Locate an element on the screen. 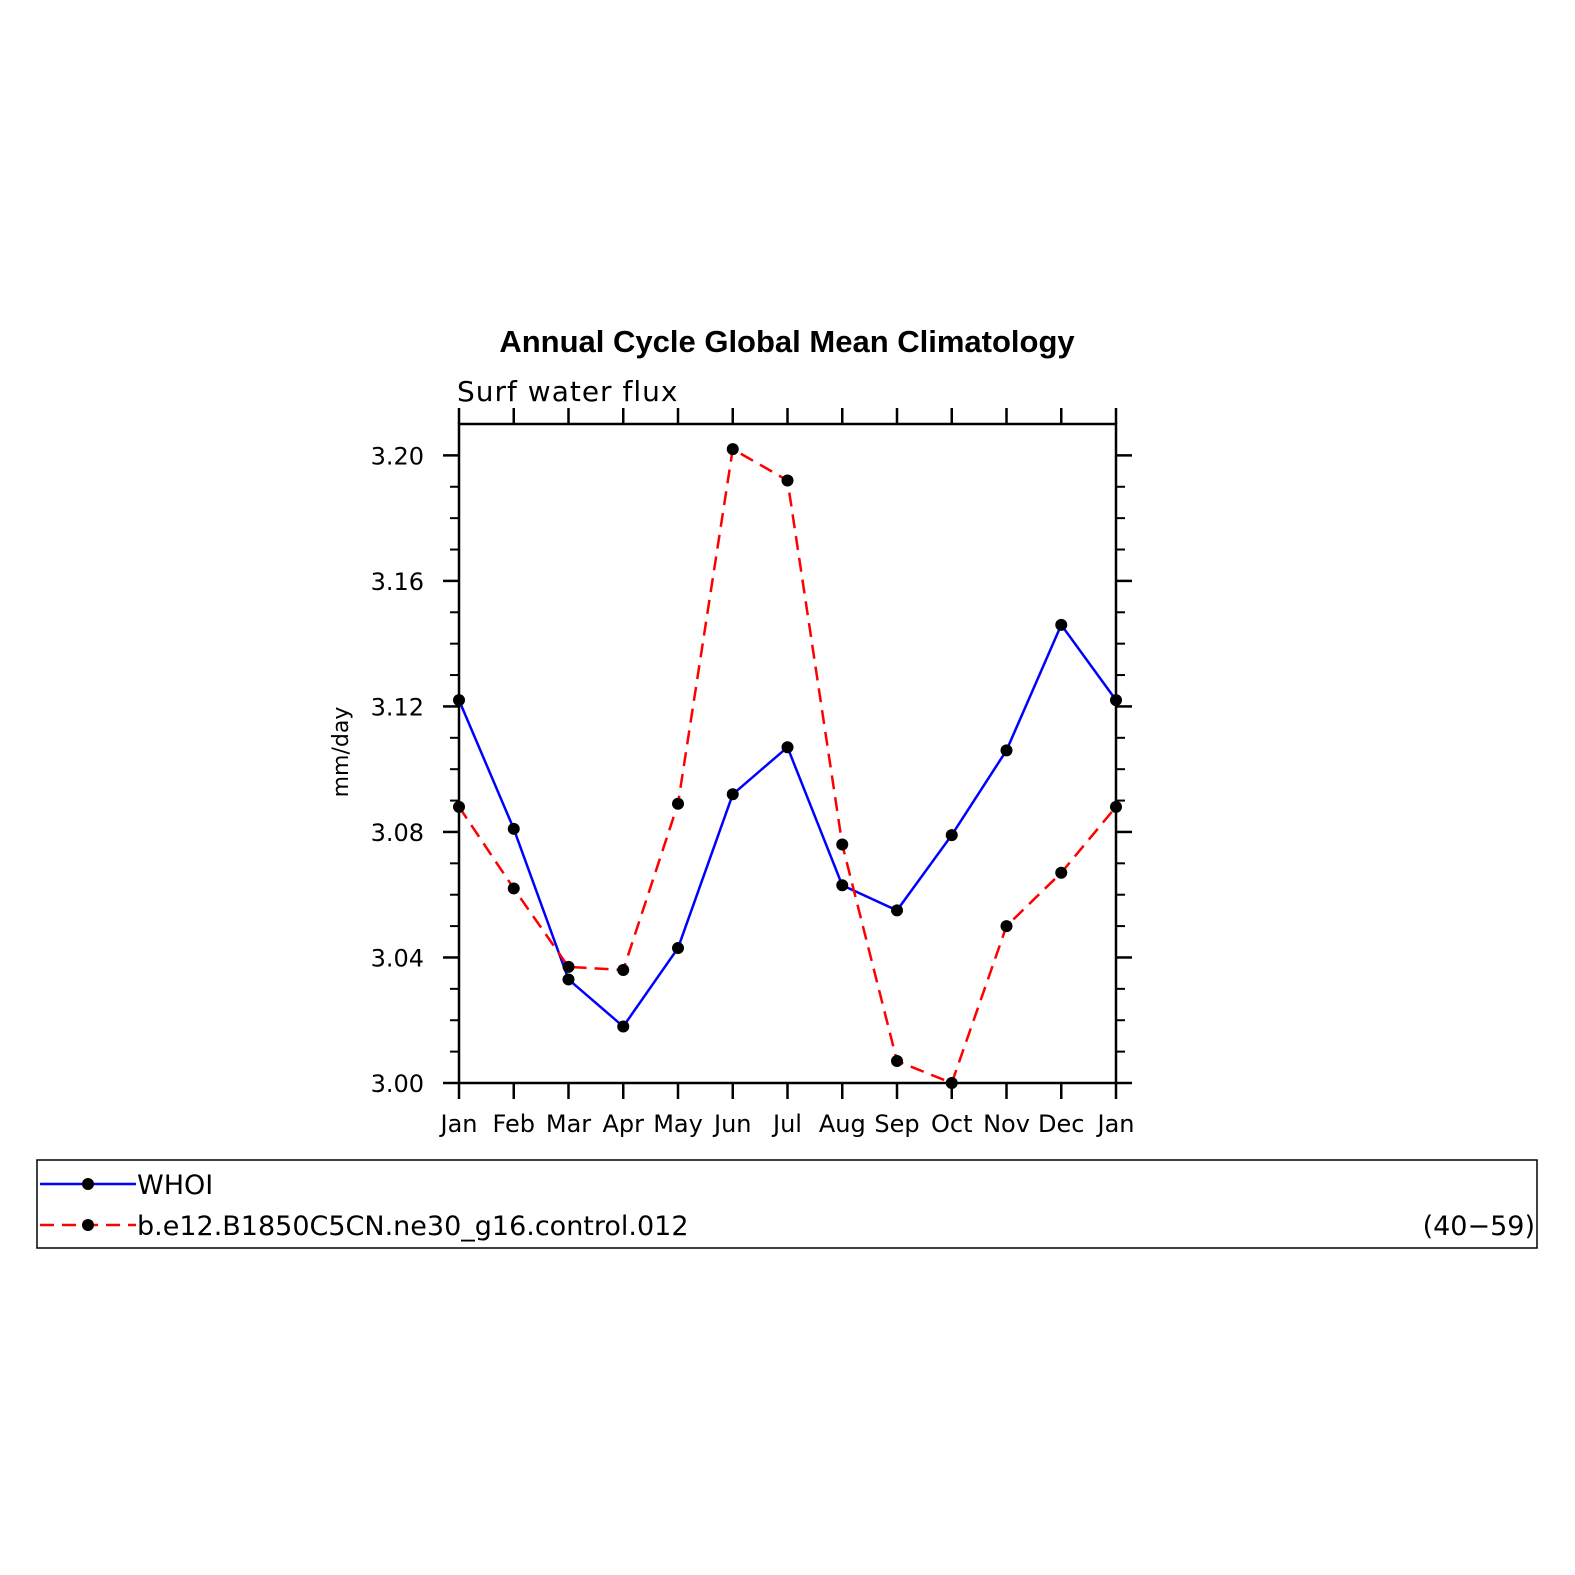 The image size is (1575, 1575). legend-box is located at coordinates (787, 1204).